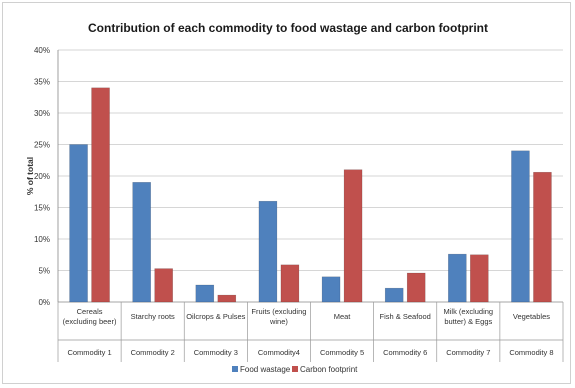 The height and width of the screenshot is (388, 575). What do you see at coordinates (278, 321) in the screenshot?
I see `x-category-label: wine)` at bounding box center [278, 321].